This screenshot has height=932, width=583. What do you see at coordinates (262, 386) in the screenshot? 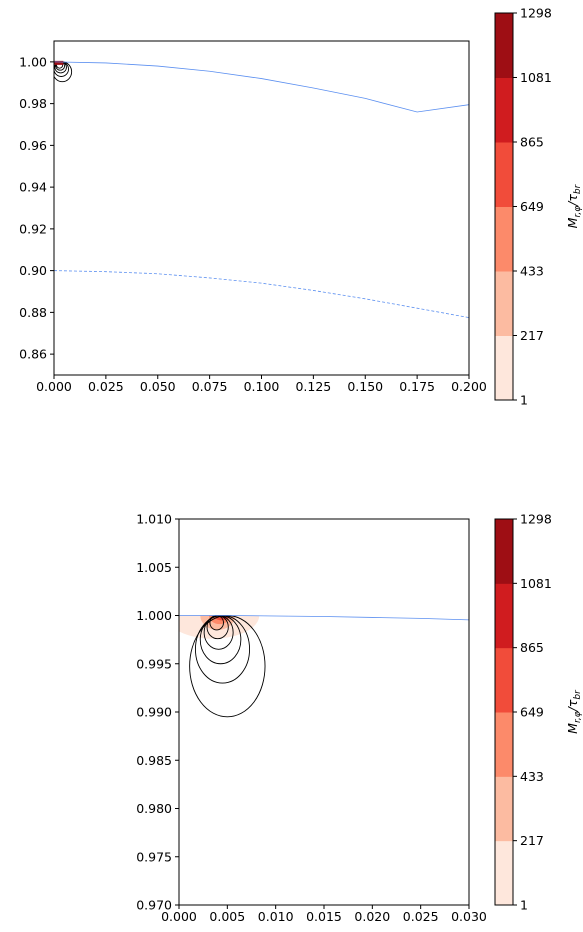
I see `x-tick-label: 0.100` at bounding box center [262, 386].